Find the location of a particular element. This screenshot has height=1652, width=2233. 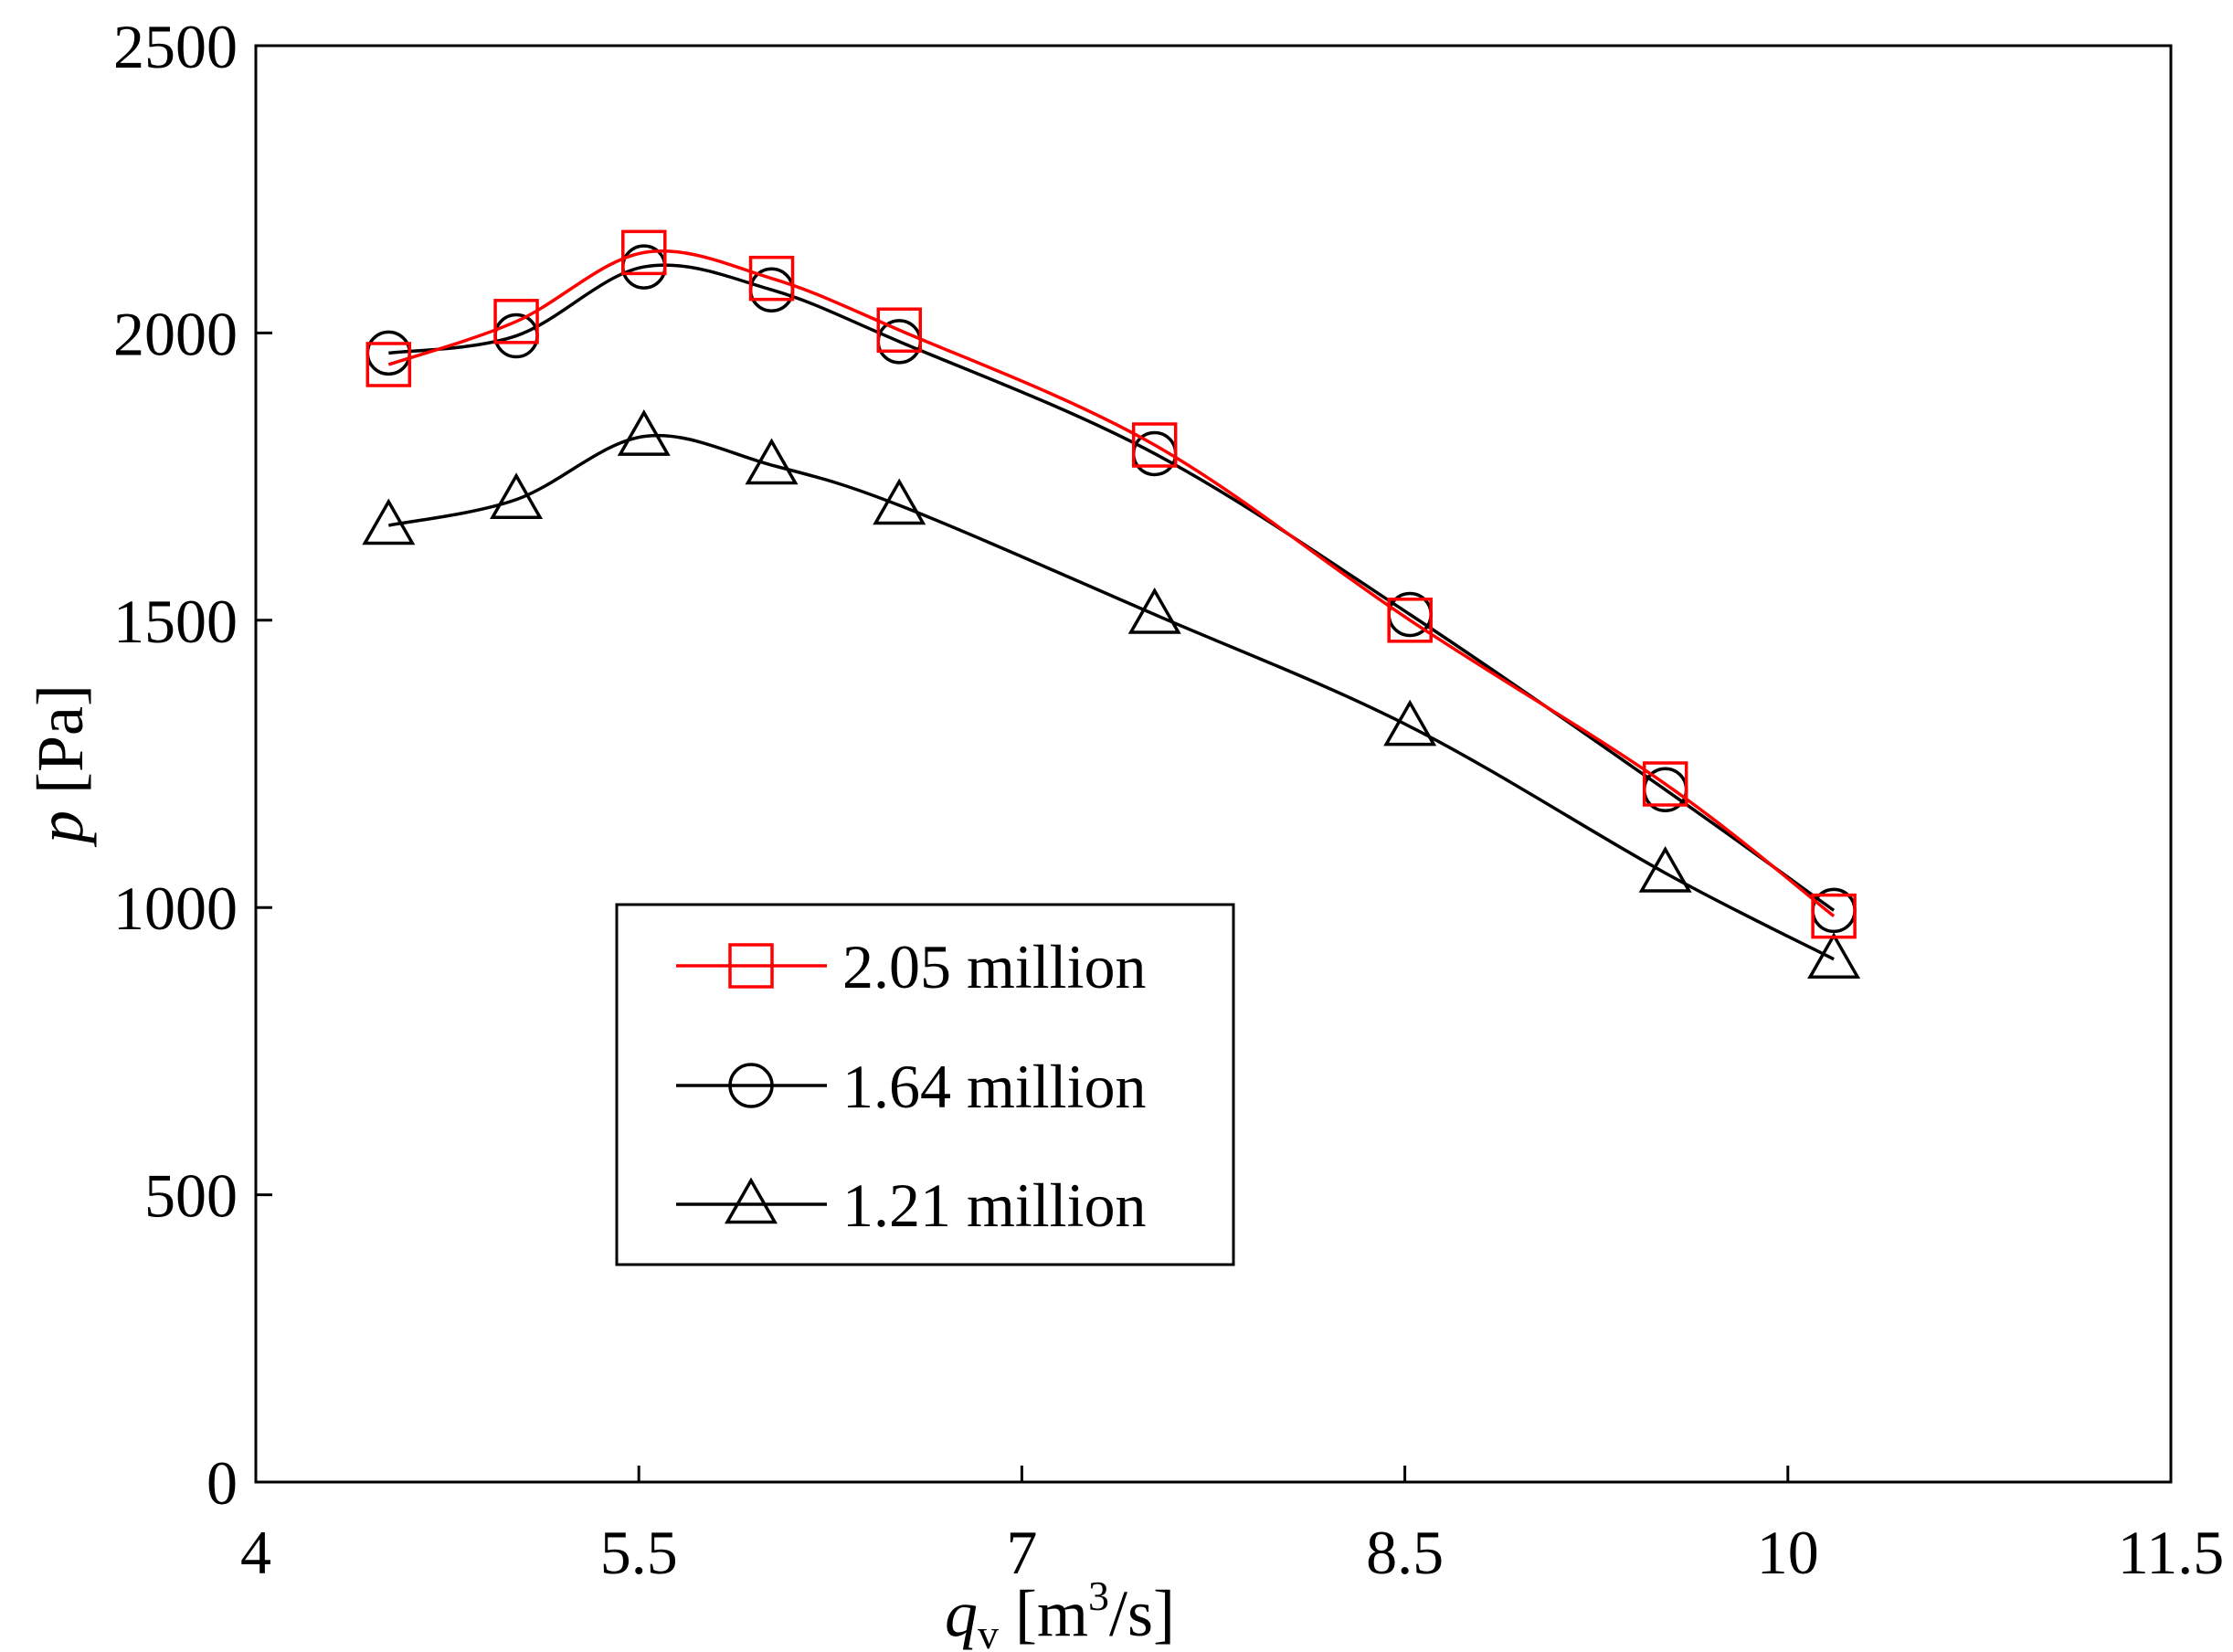

y-axis-symbol: p is located at coordinates (61, 829).